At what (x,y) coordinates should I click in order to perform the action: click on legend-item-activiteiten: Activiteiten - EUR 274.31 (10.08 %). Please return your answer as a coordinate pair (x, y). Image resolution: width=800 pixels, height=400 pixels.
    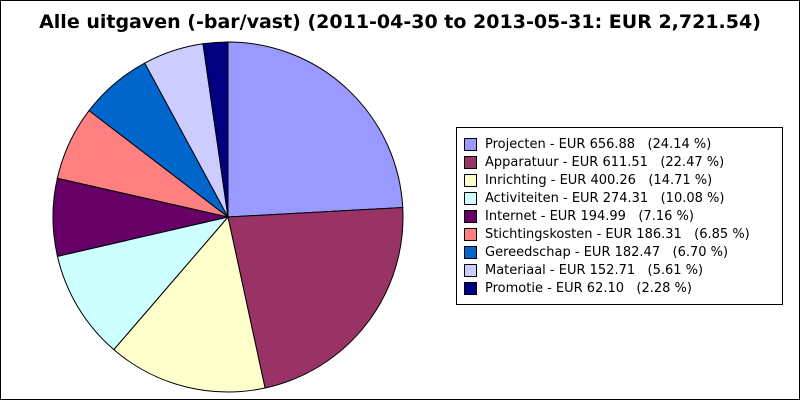
    Looking at the image, I should click on (594, 198).